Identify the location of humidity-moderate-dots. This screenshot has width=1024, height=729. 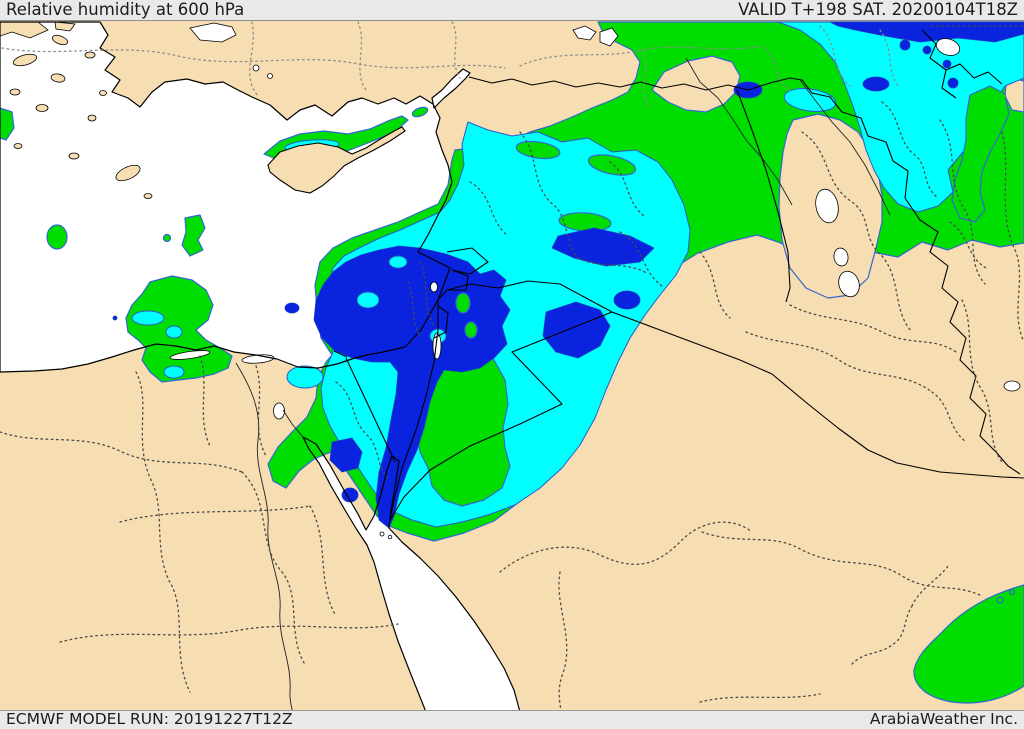
(466, 315).